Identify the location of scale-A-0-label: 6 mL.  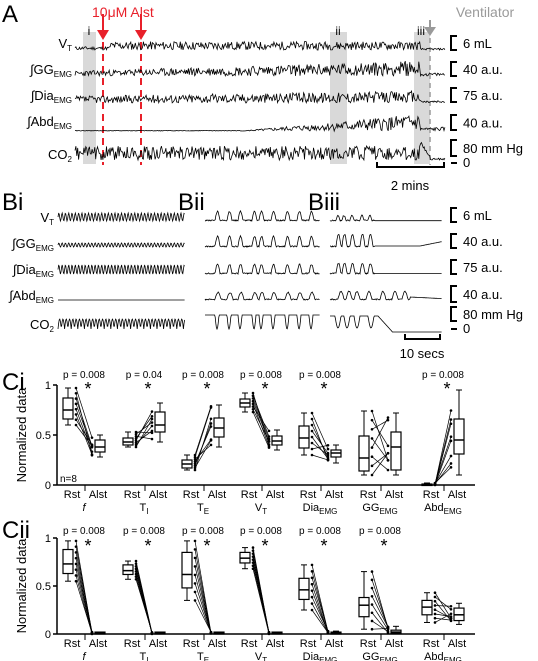
(477, 43).